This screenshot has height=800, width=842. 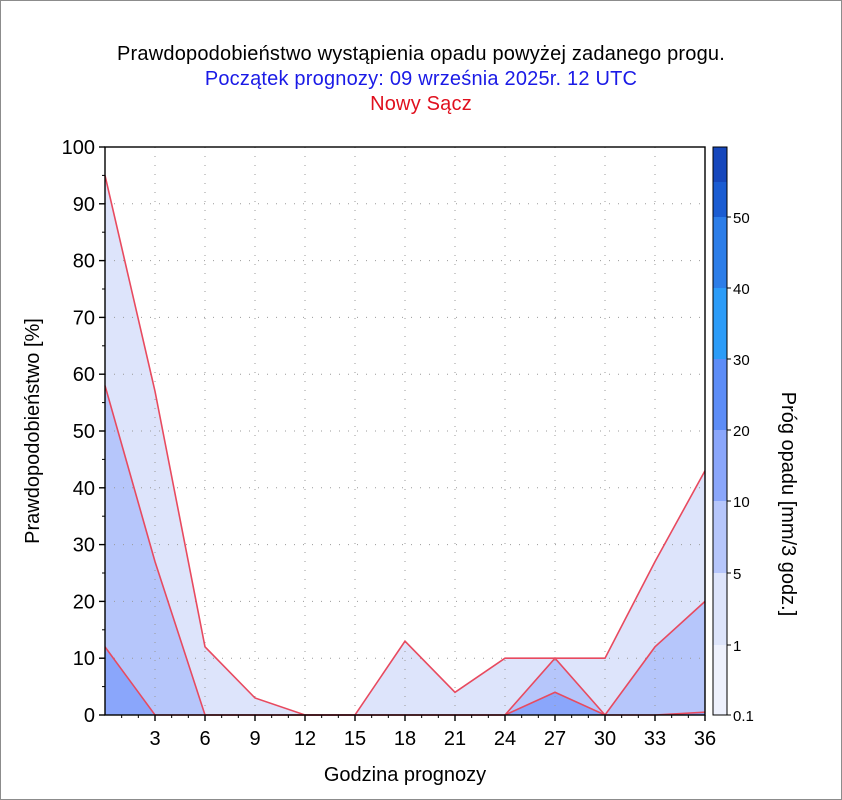 What do you see at coordinates (84, 489) in the screenshot?
I see `y-tick-label-40: 40` at bounding box center [84, 489].